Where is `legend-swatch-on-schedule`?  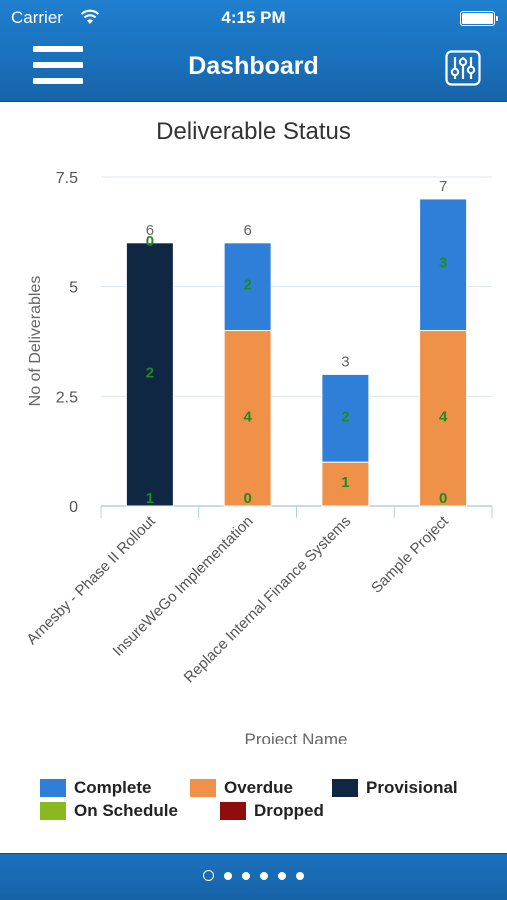
legend-swatch-on-schedule is located at coordinates (53, 811).